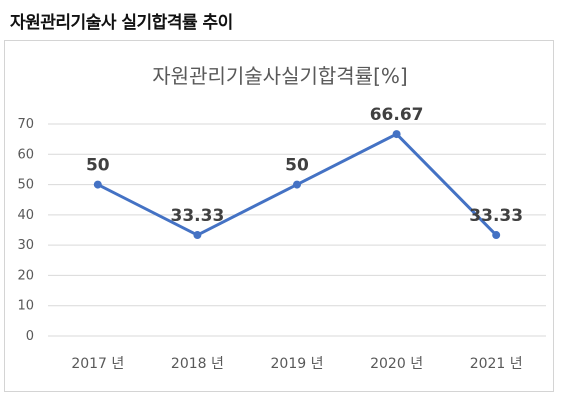 This screenshot has width=564, height=402. What do you see at coordinates (25, 306) in the screenshot?
I see `y-tick-label: 10` at bounding box center [25, 306].